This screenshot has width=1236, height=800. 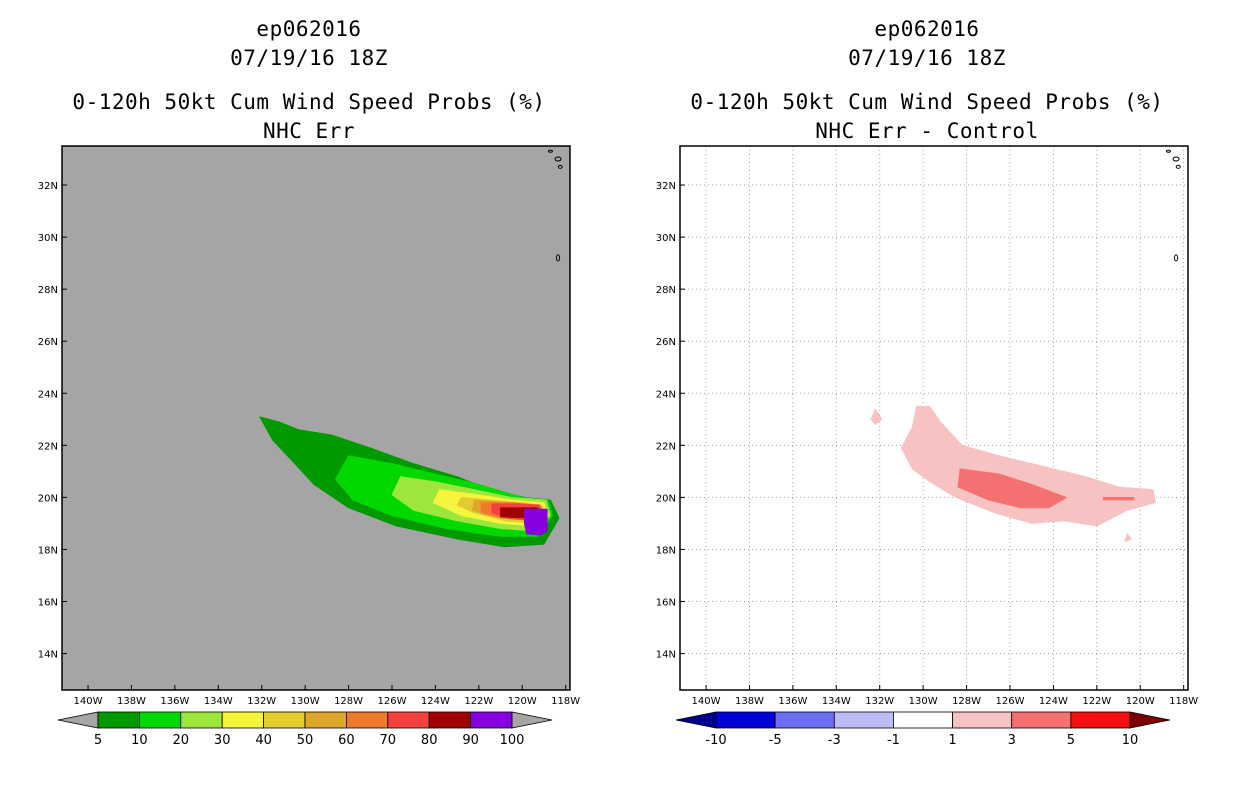 What do you see at coordinates (836, 701) in the screenshot?
I see `x-tick-label: 134W` at bounding box center [836, 701].